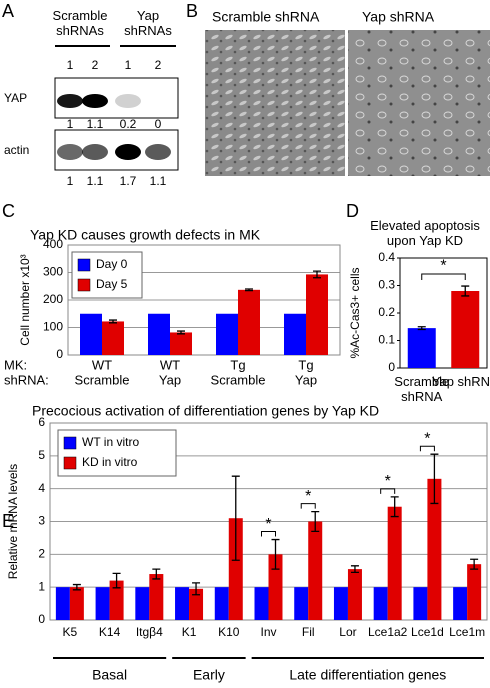 The height and width of the screenshot is (688, 490). Describe the element at coordinates (109, 675) in the screenshot. I see `group-label: Basal` at that location.